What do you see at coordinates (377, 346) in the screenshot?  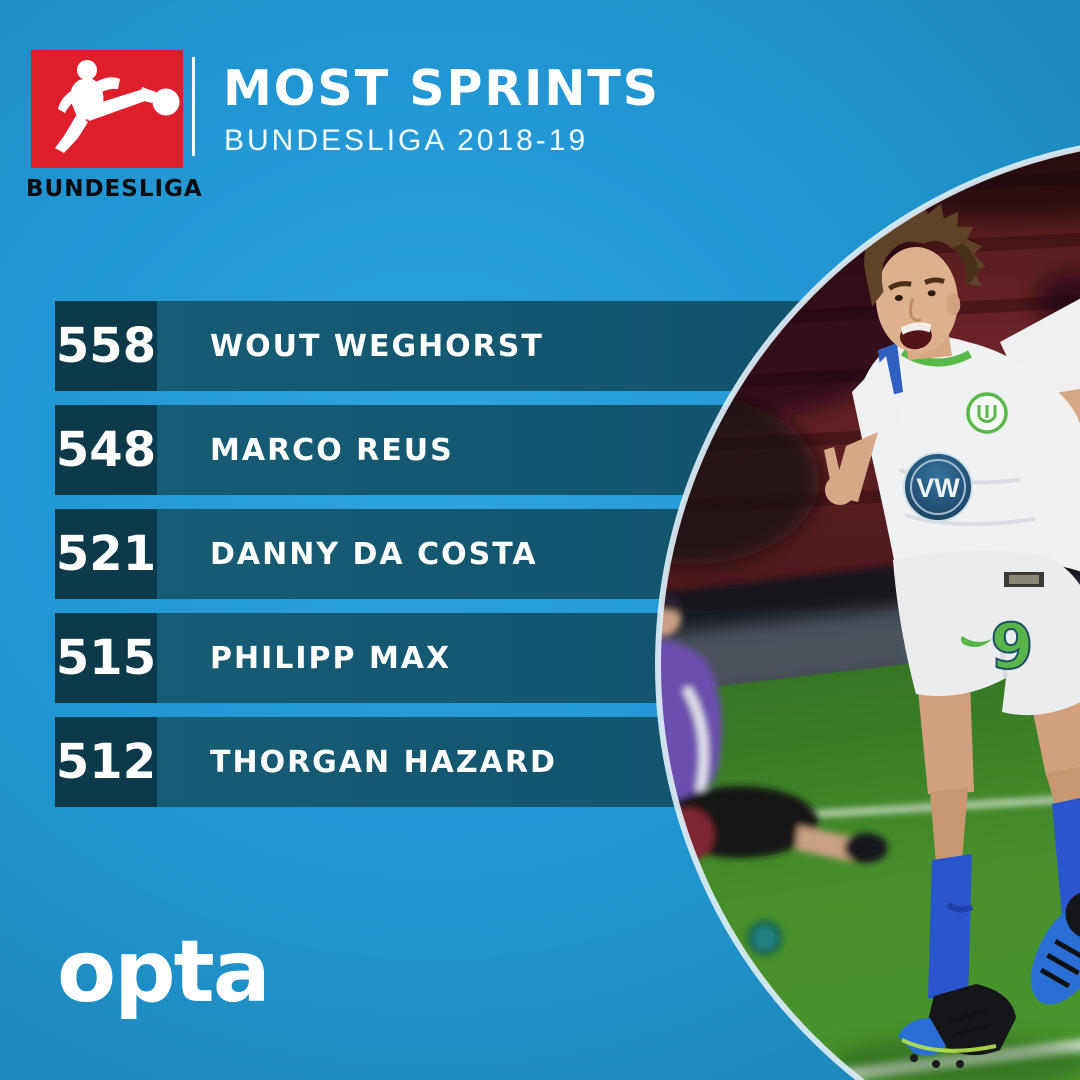 I see `player-name: WOUT WEGHORST` at bounding box center [377, 346].